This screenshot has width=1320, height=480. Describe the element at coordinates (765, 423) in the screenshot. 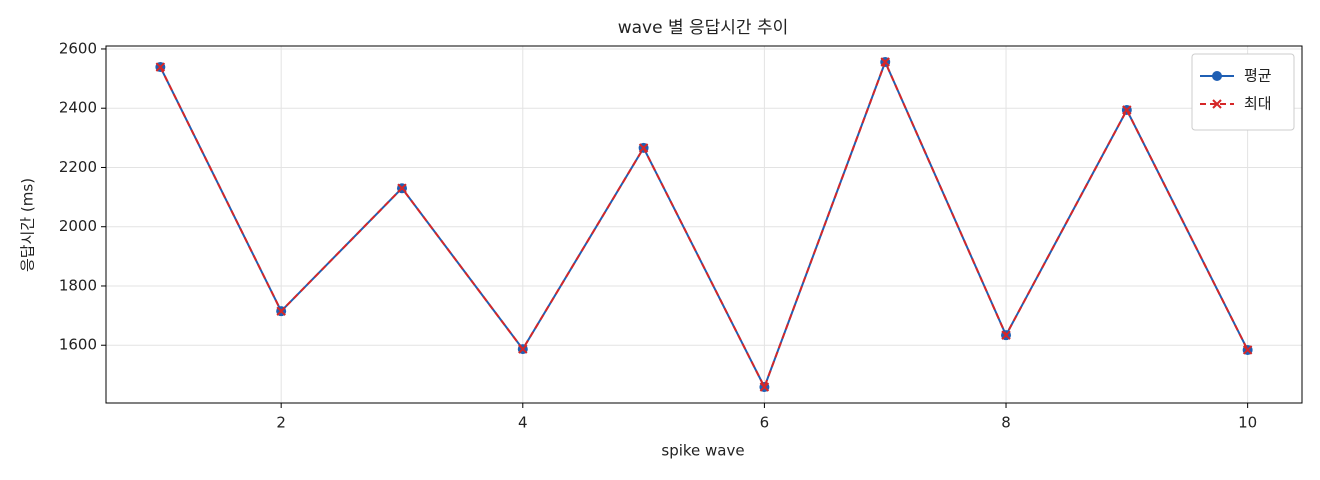

I see `x-tick-label: 6` at that location.